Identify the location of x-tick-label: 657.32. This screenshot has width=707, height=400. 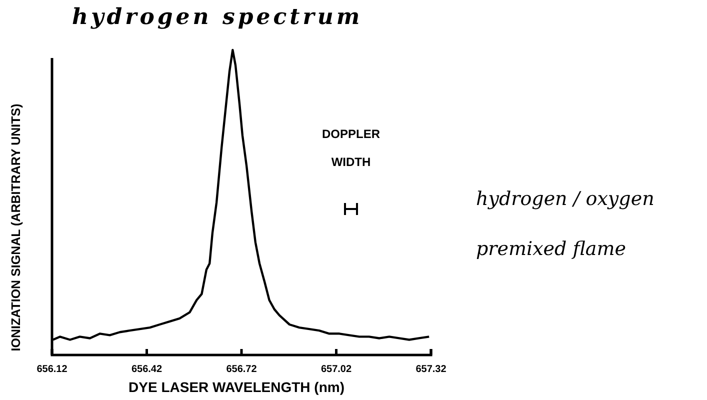
(431, 369).